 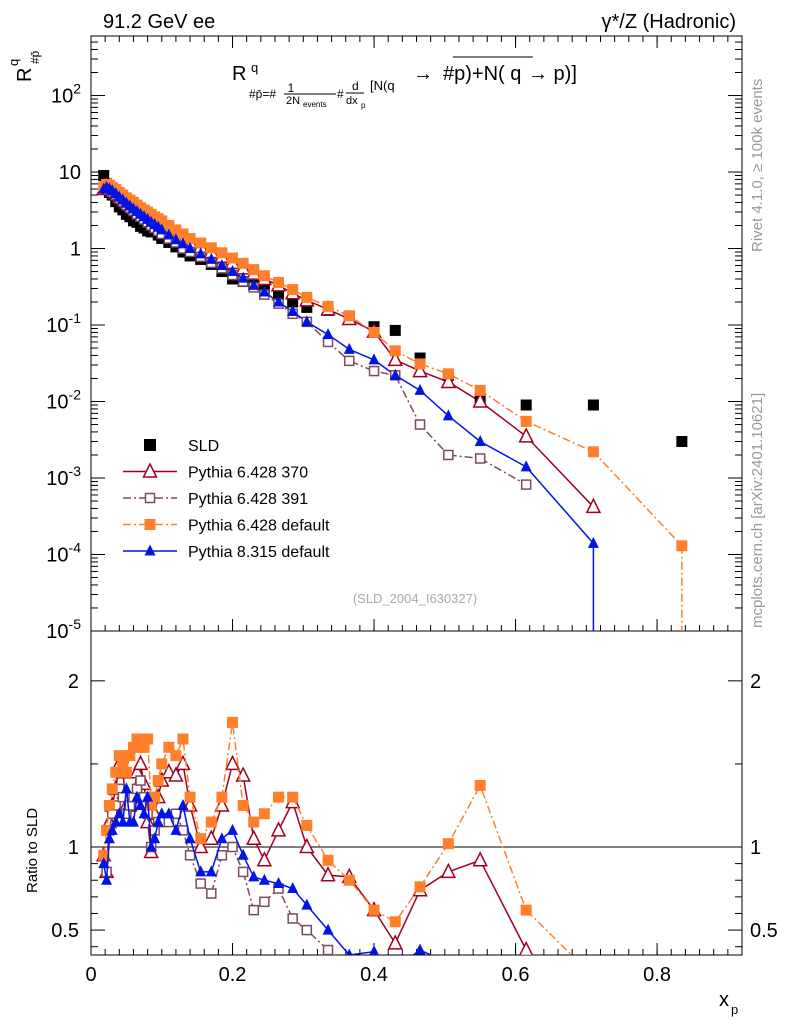 What do you see at coordinates (755, 848) in the screenshot?
I see `ratio-tick-label-right: 1` at bounding box center [755, 848].